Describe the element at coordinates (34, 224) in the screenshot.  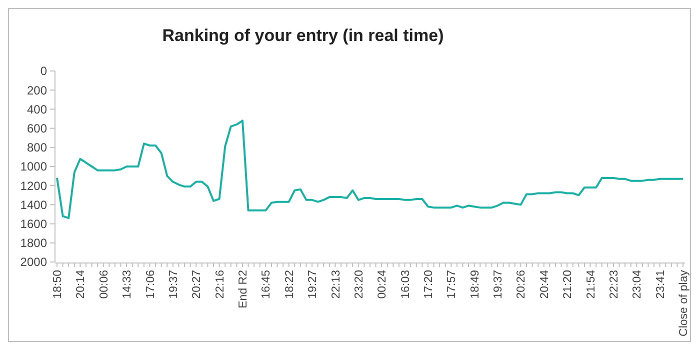
I see `y-tick-label: 1600` at that location.